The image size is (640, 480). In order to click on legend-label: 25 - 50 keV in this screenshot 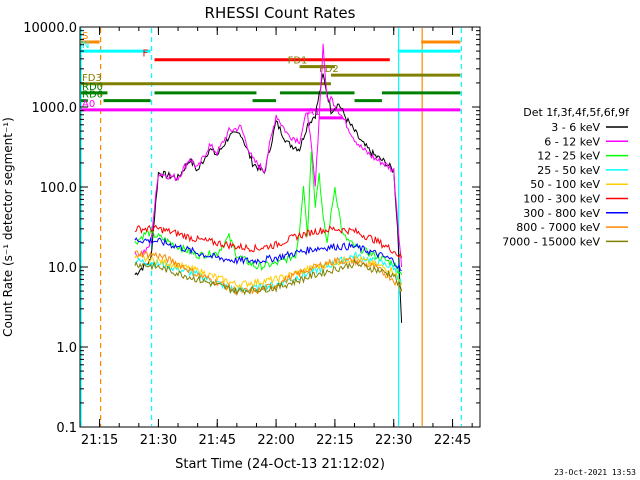, I will do `click(568, 170)`.